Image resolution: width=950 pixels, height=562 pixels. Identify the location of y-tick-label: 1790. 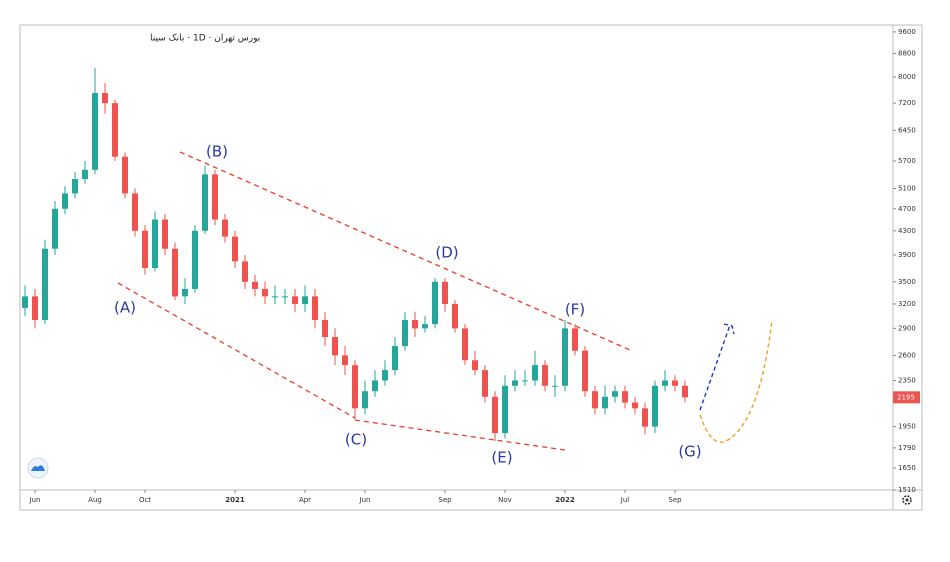
(907, 448).